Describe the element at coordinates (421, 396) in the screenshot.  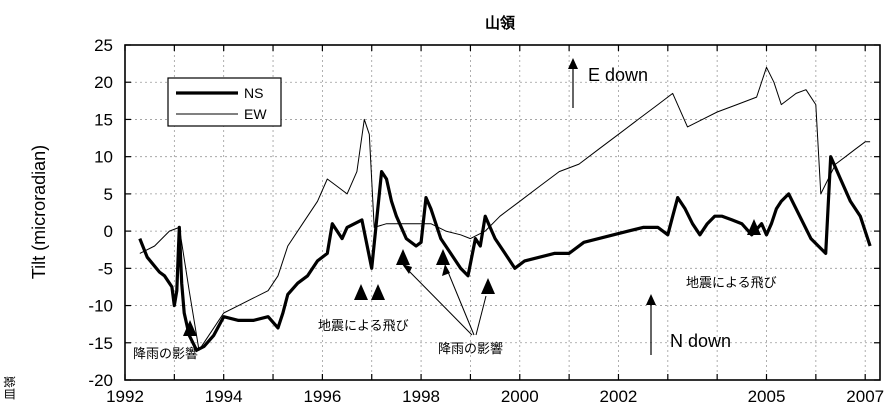
I see `x-tick-label: 1998` at that location.